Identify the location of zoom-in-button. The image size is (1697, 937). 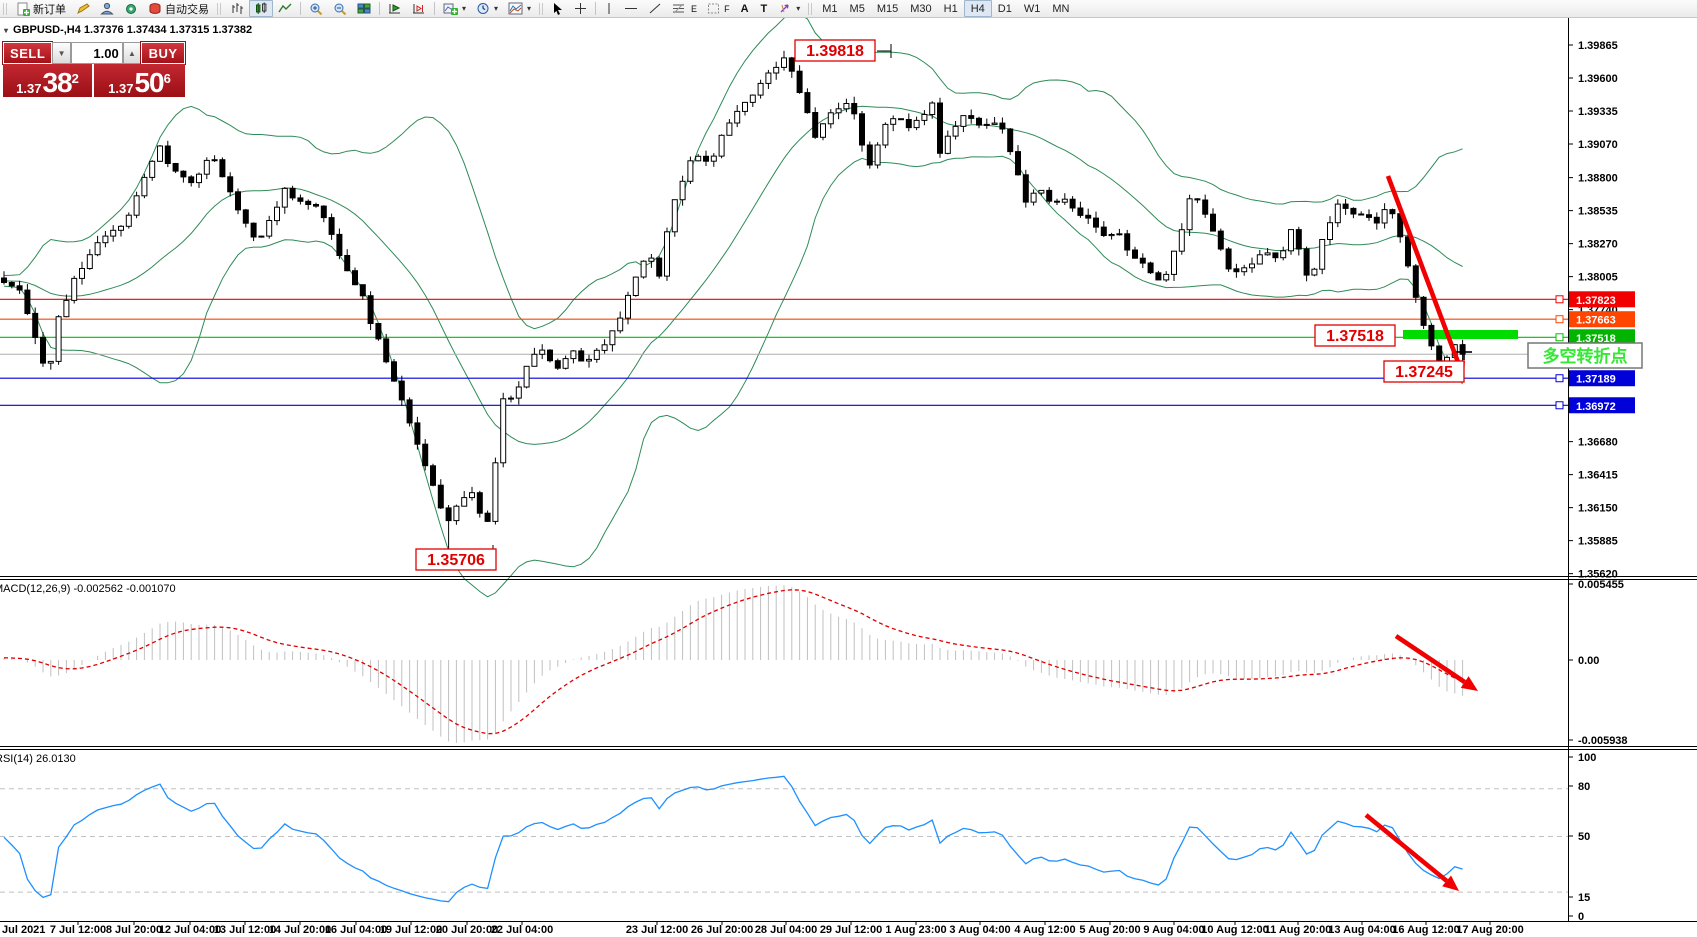
(316, 8).